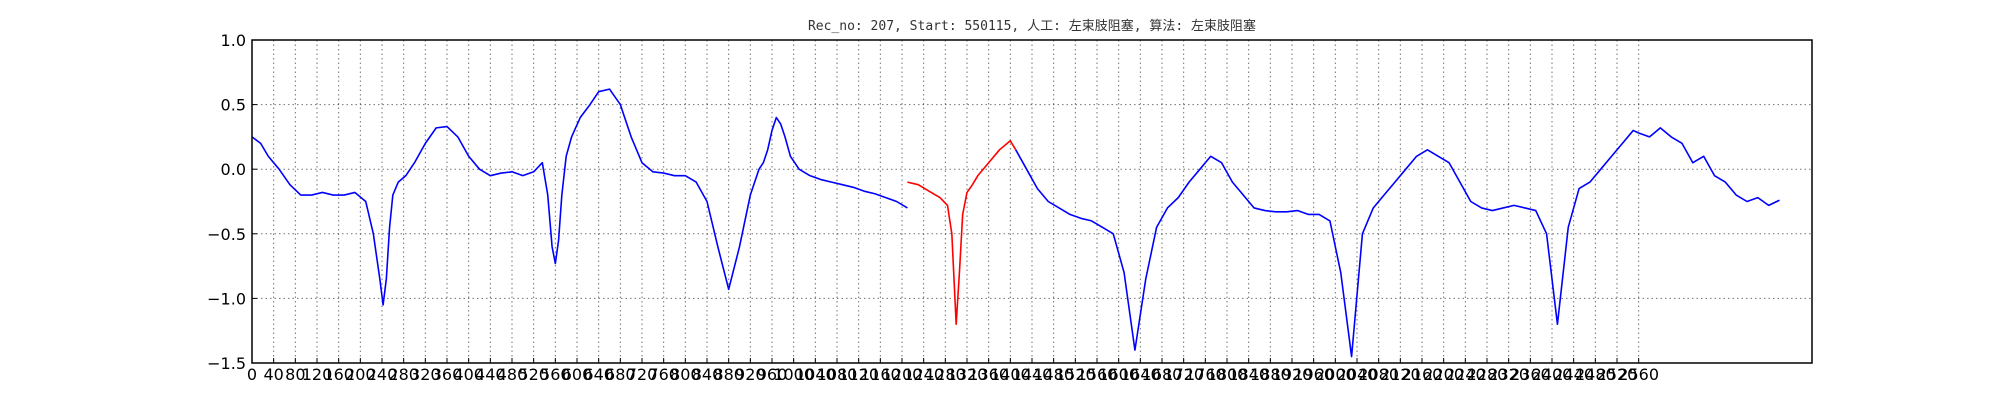 This screenshot has width=2000, height=400. What do you see at coordinates (728, 374) in the screenshot?
I see `x-tick-label: 880` at bounding box center [728, 374].